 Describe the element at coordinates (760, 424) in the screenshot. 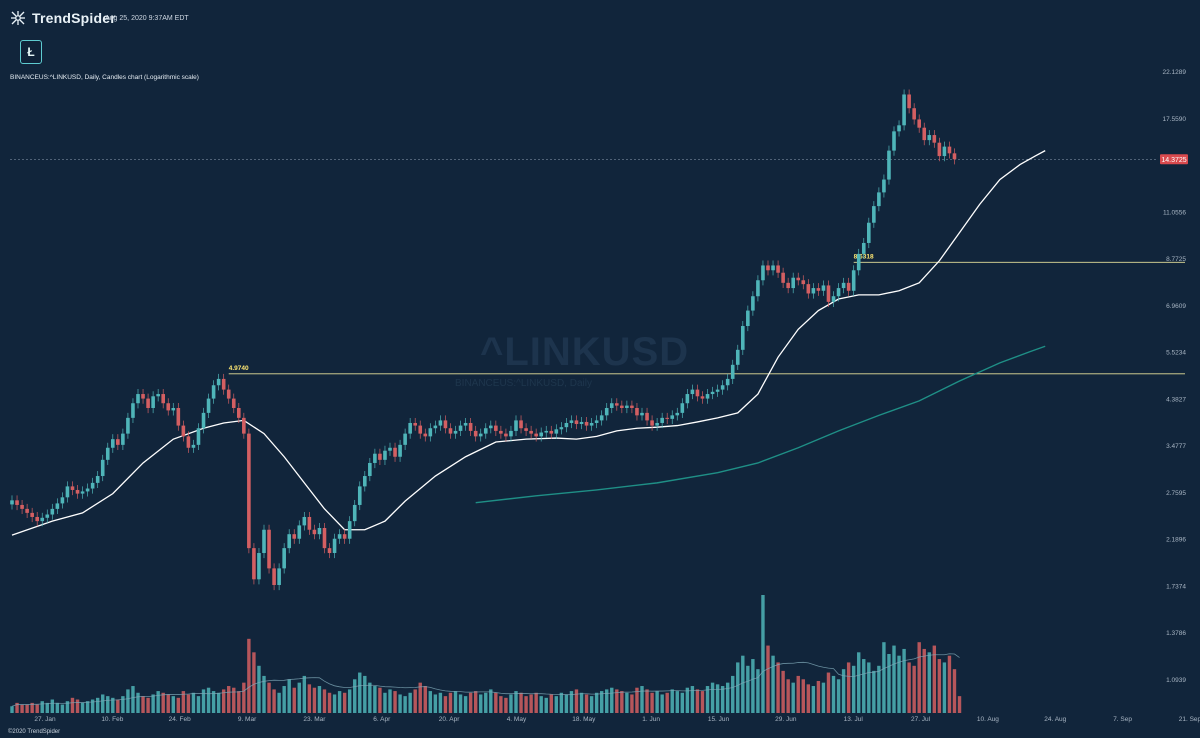

I see `sma-slow-line` at that location.